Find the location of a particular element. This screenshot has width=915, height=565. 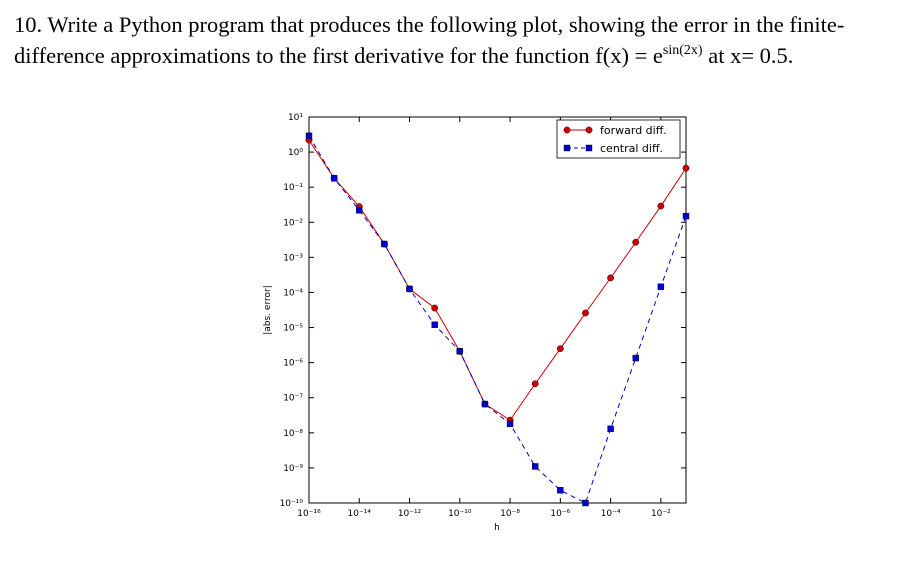

y-tick-label: 10¹ is located at coordinates (295, 118).